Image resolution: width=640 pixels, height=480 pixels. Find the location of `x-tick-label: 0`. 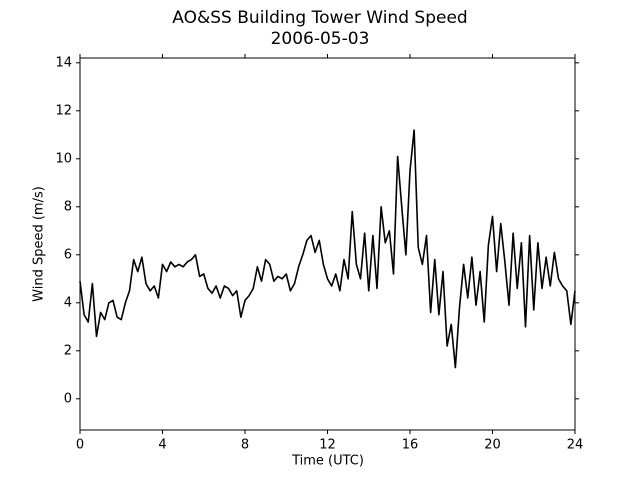

x-tick-label: 0 is located at coordinates (80, 445).